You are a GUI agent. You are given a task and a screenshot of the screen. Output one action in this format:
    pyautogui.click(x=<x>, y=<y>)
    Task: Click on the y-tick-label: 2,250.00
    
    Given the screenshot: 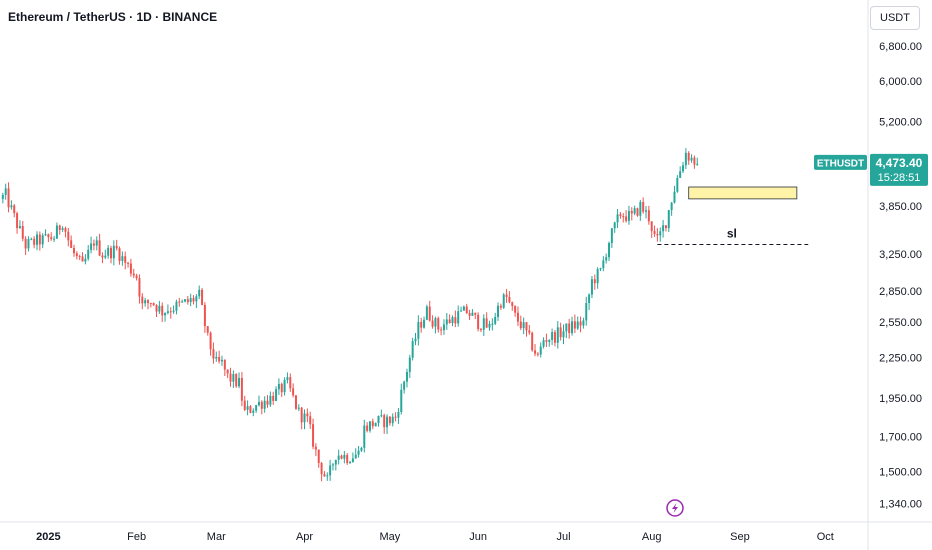 What is the action you would take?
    pyautogui.click(x=900, y=358)
    